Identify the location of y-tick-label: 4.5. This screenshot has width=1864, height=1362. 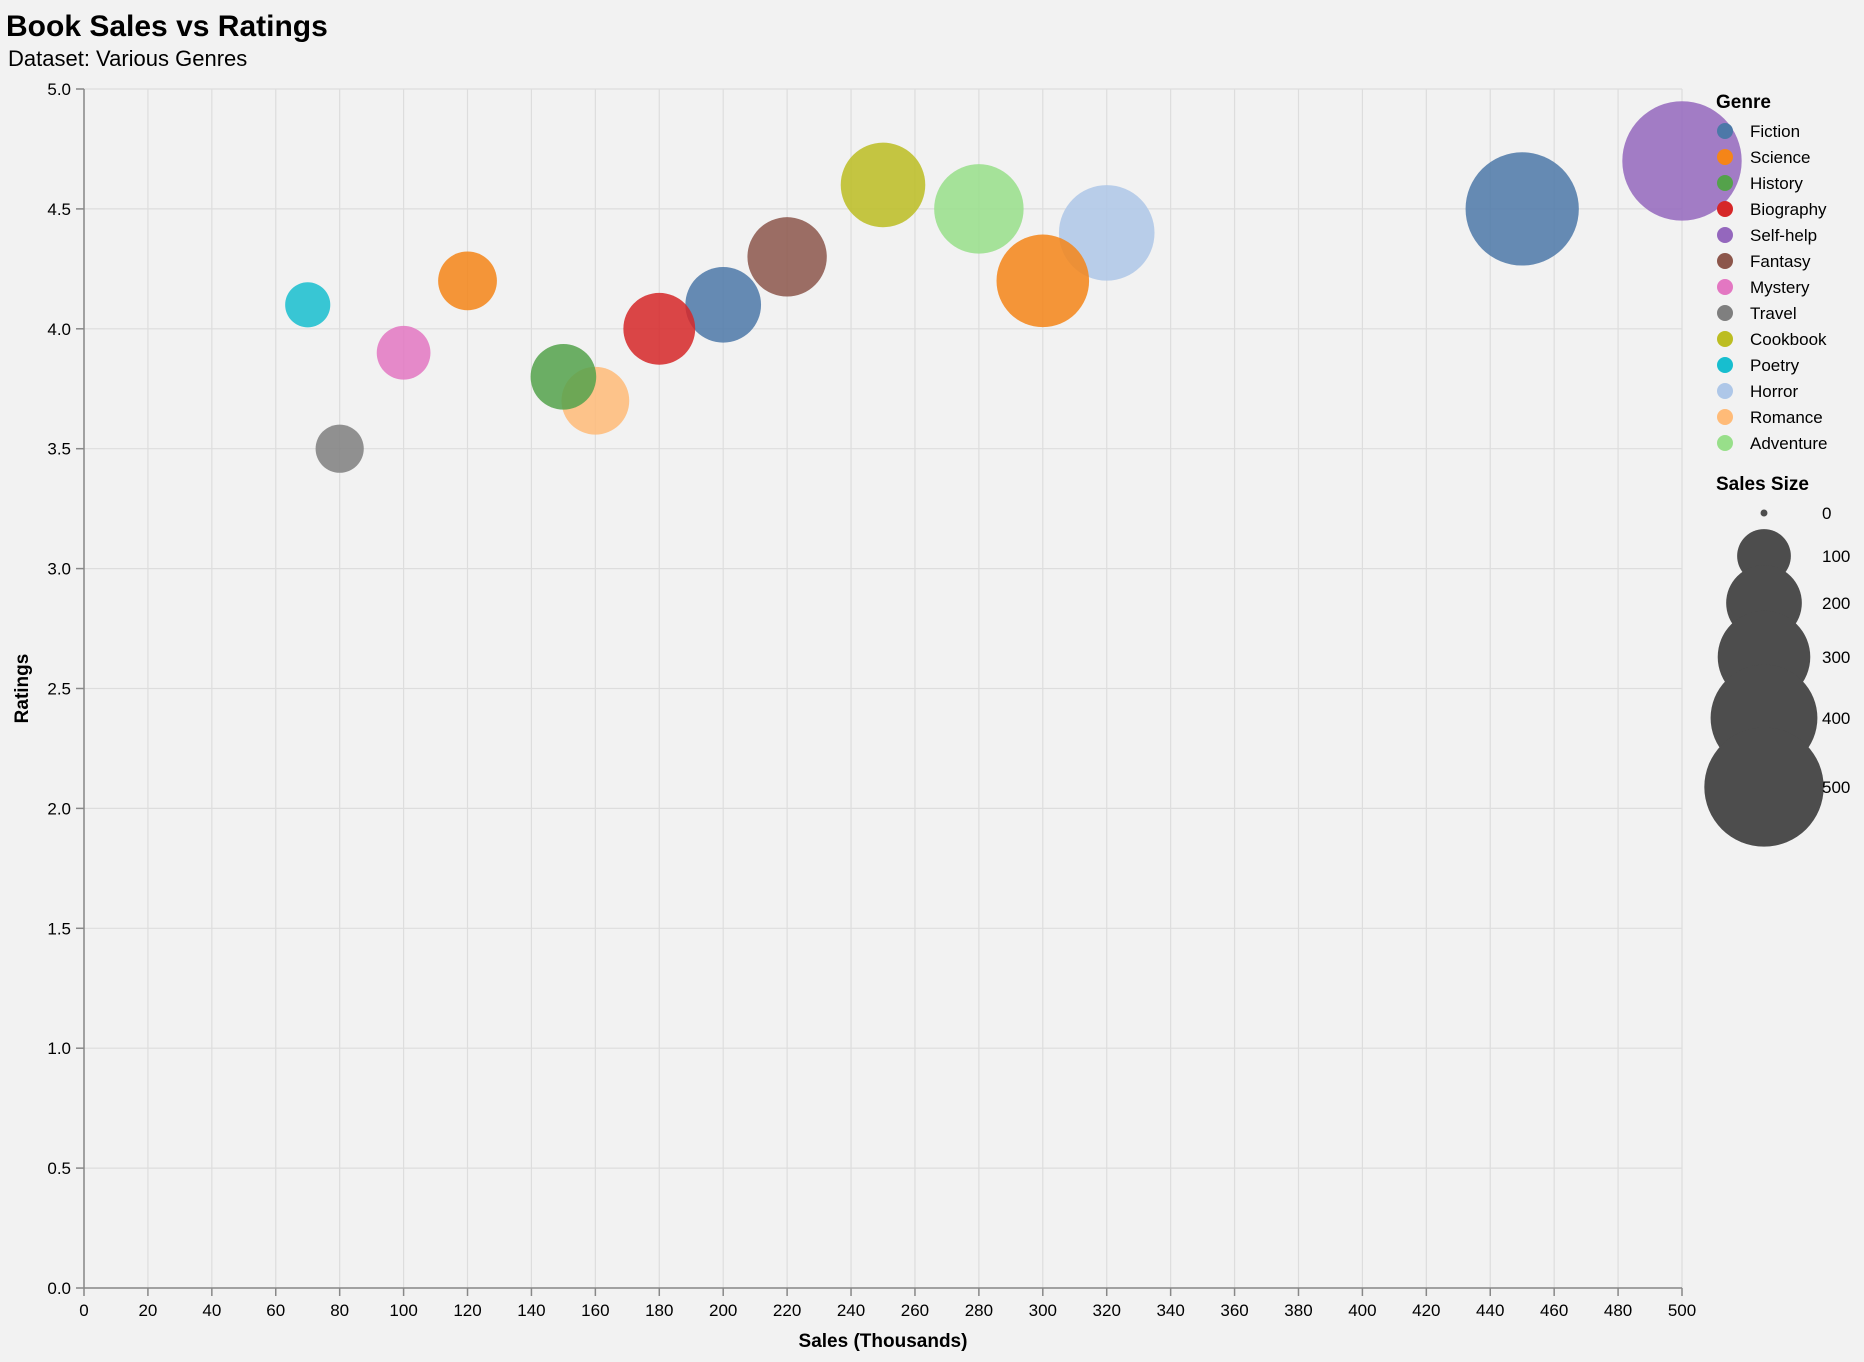
(59, 209).